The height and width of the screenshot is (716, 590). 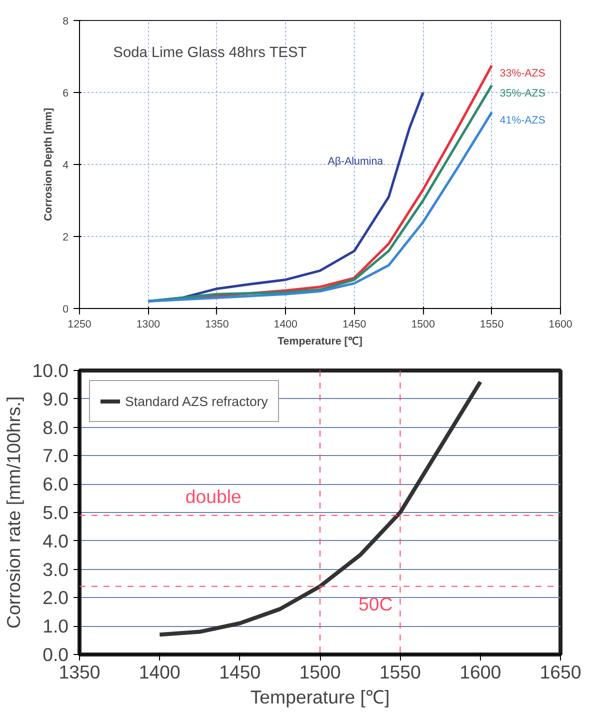 I want to click on y-tick-label: 4, so click(x=65, y=166).